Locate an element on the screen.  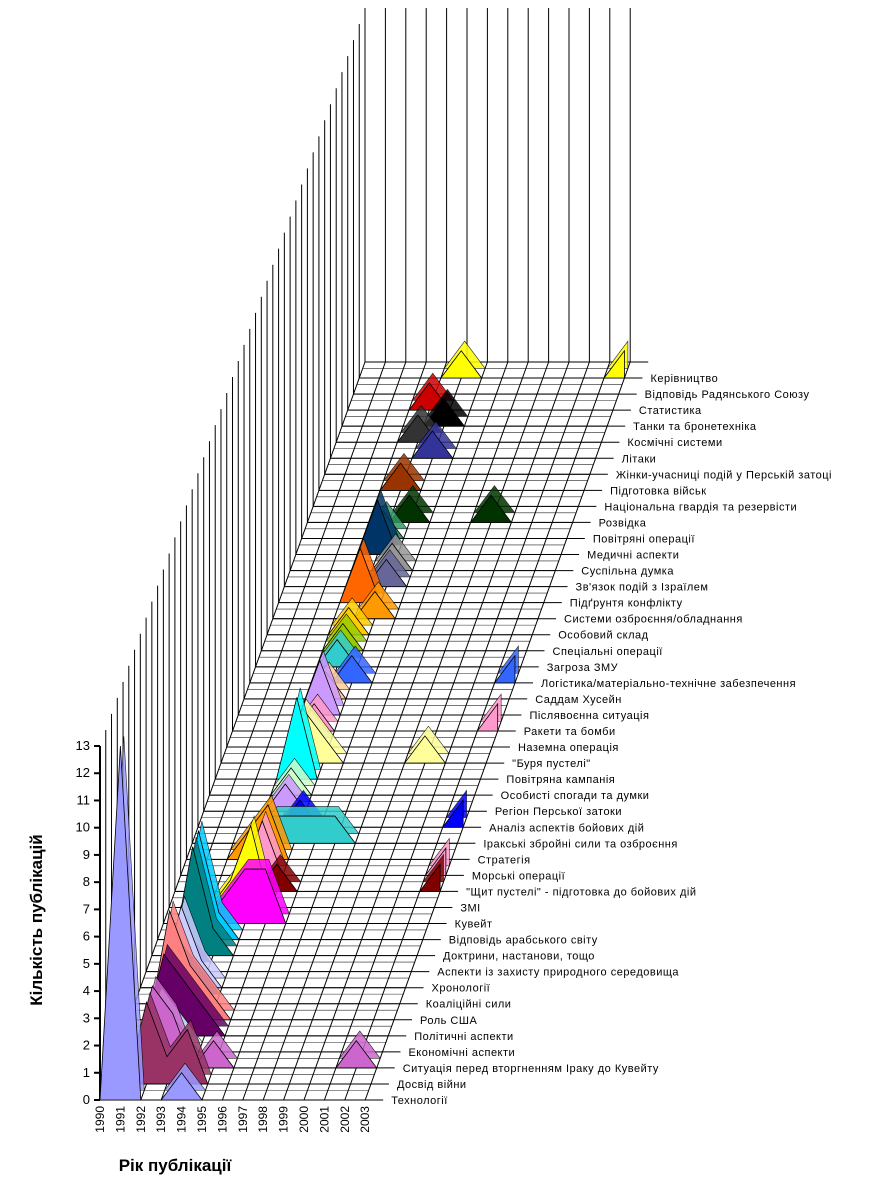
series-label: Повітряна кампанія is located at coordinates (560, 780).